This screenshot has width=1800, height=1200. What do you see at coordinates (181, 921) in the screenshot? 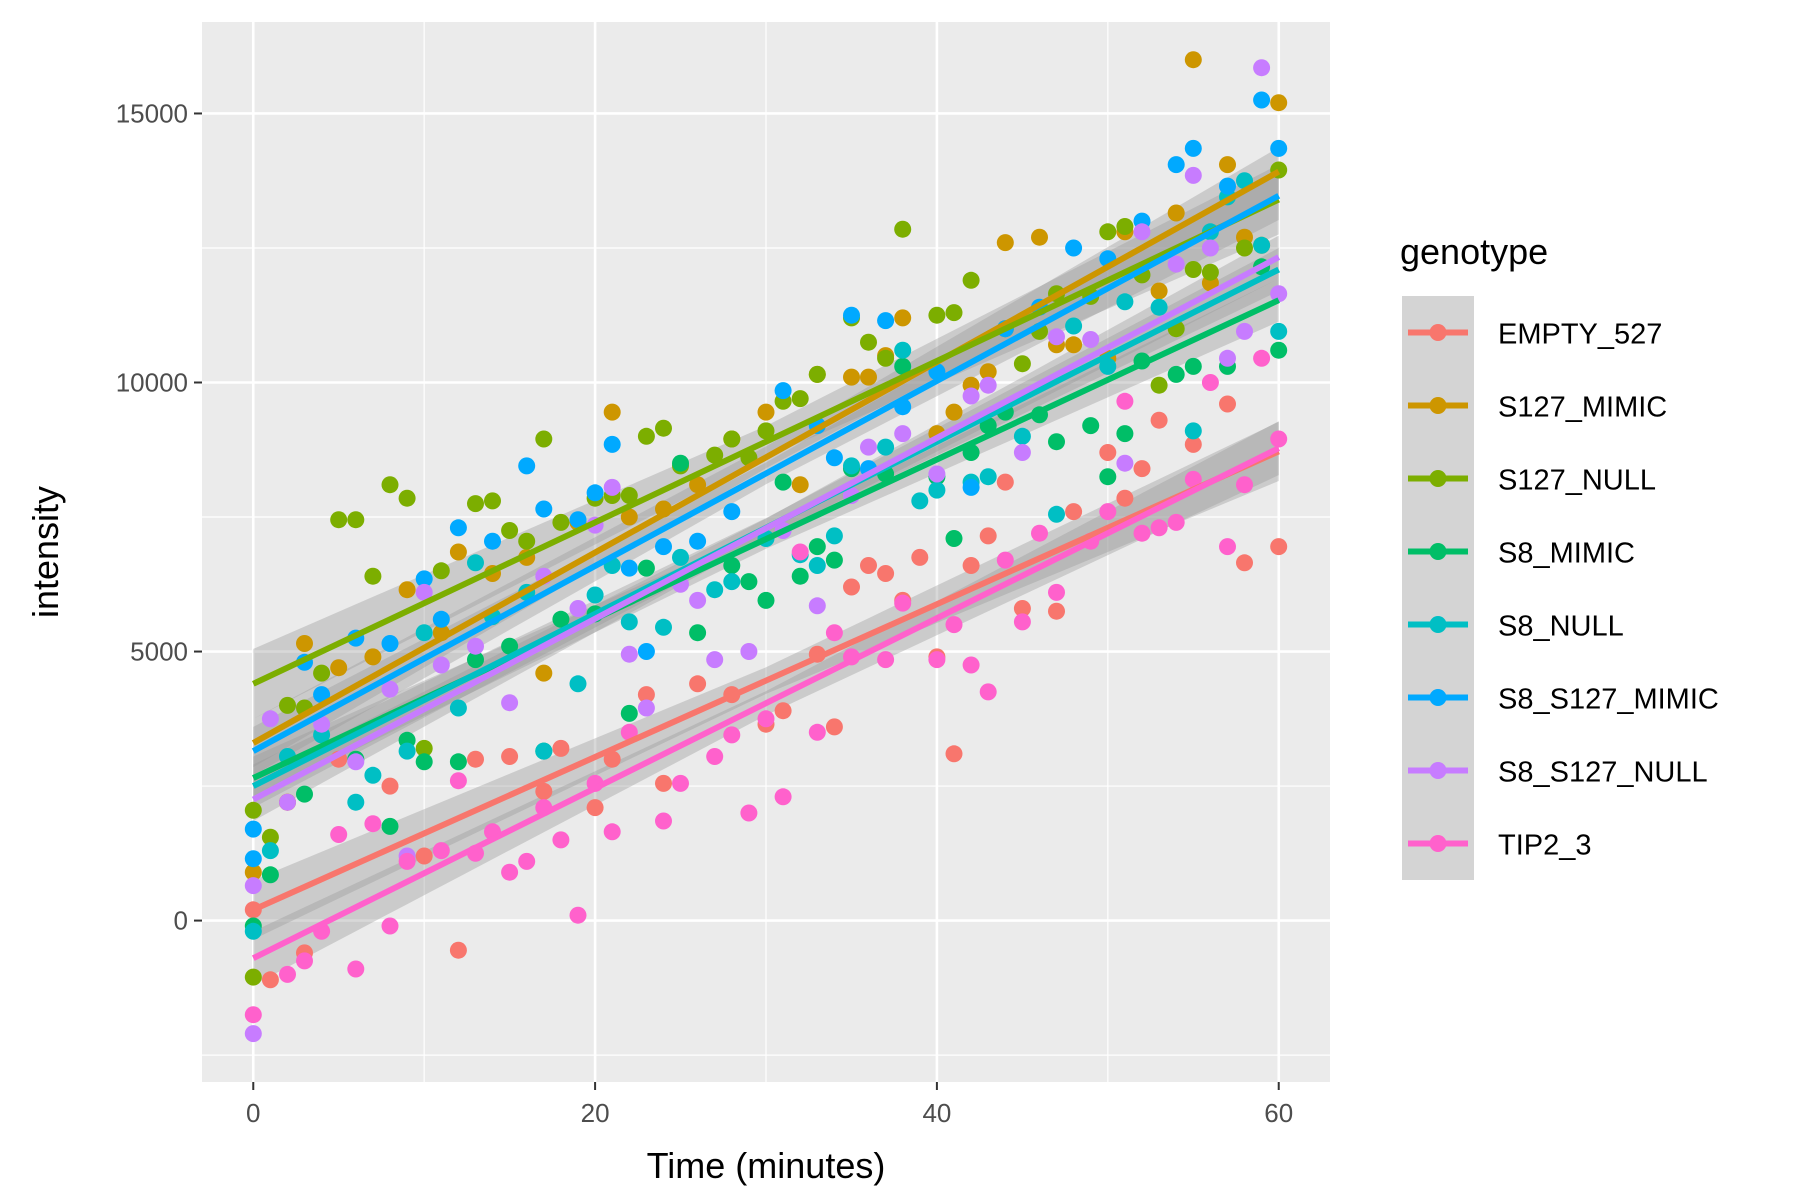
I see `y-tick-label: 0` at bounding box center [181, 921].